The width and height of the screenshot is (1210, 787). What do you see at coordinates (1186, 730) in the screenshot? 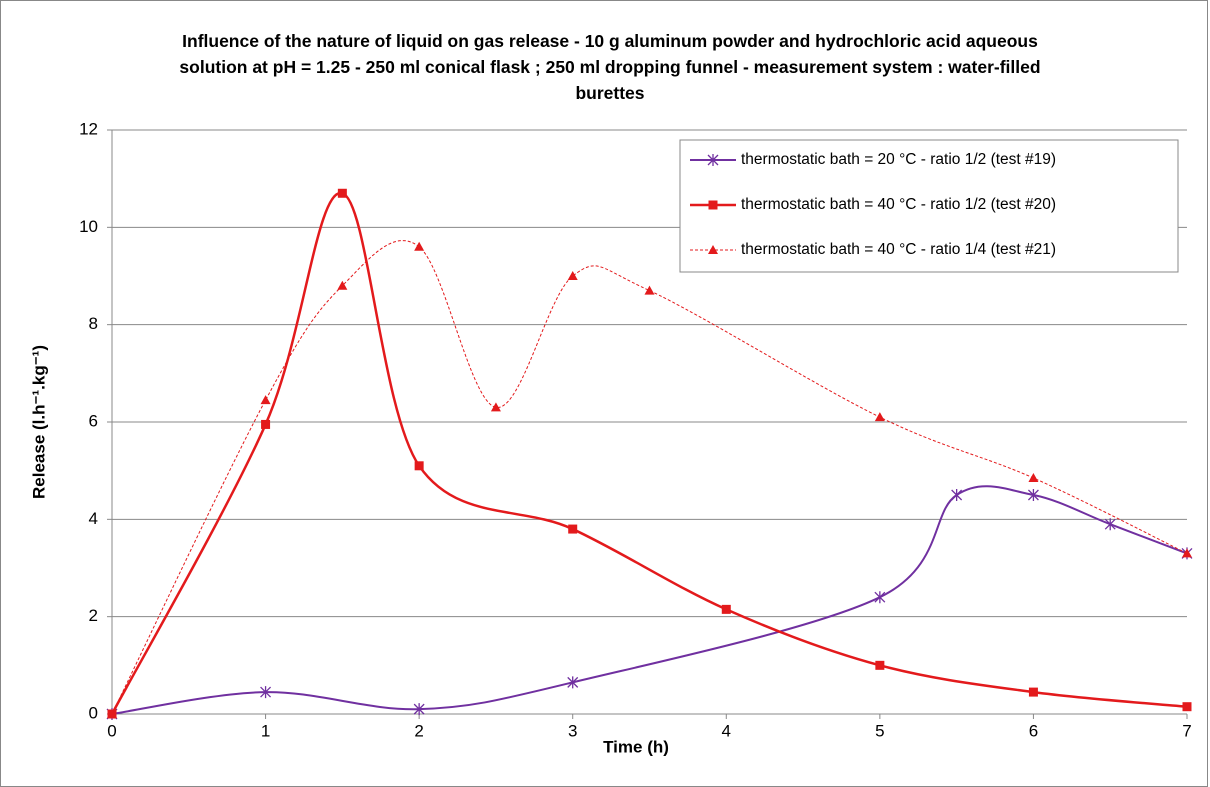
I see `x-tick-label: 7` at bounding box center [1186, 730].